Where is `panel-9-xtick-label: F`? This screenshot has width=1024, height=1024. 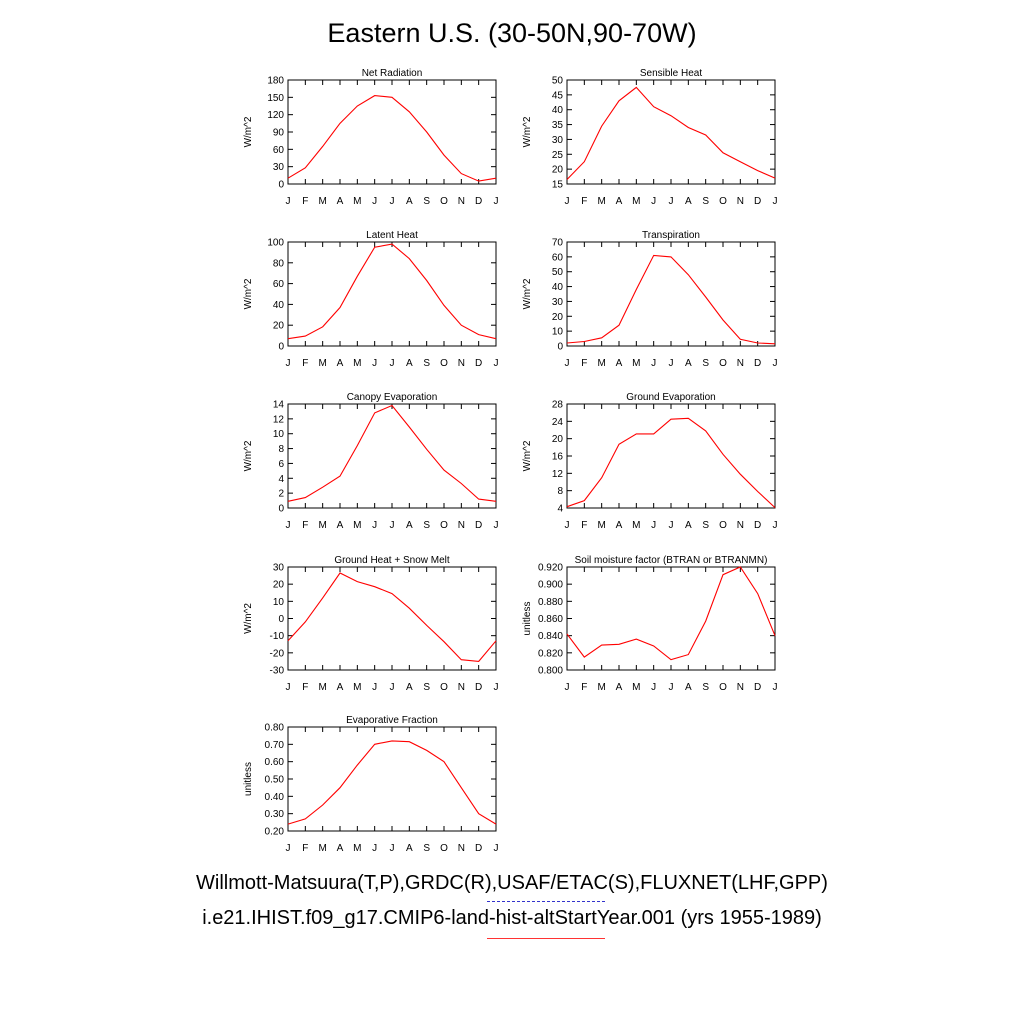 panel-9-xtick-label: F is located at coordinates (305, 848).